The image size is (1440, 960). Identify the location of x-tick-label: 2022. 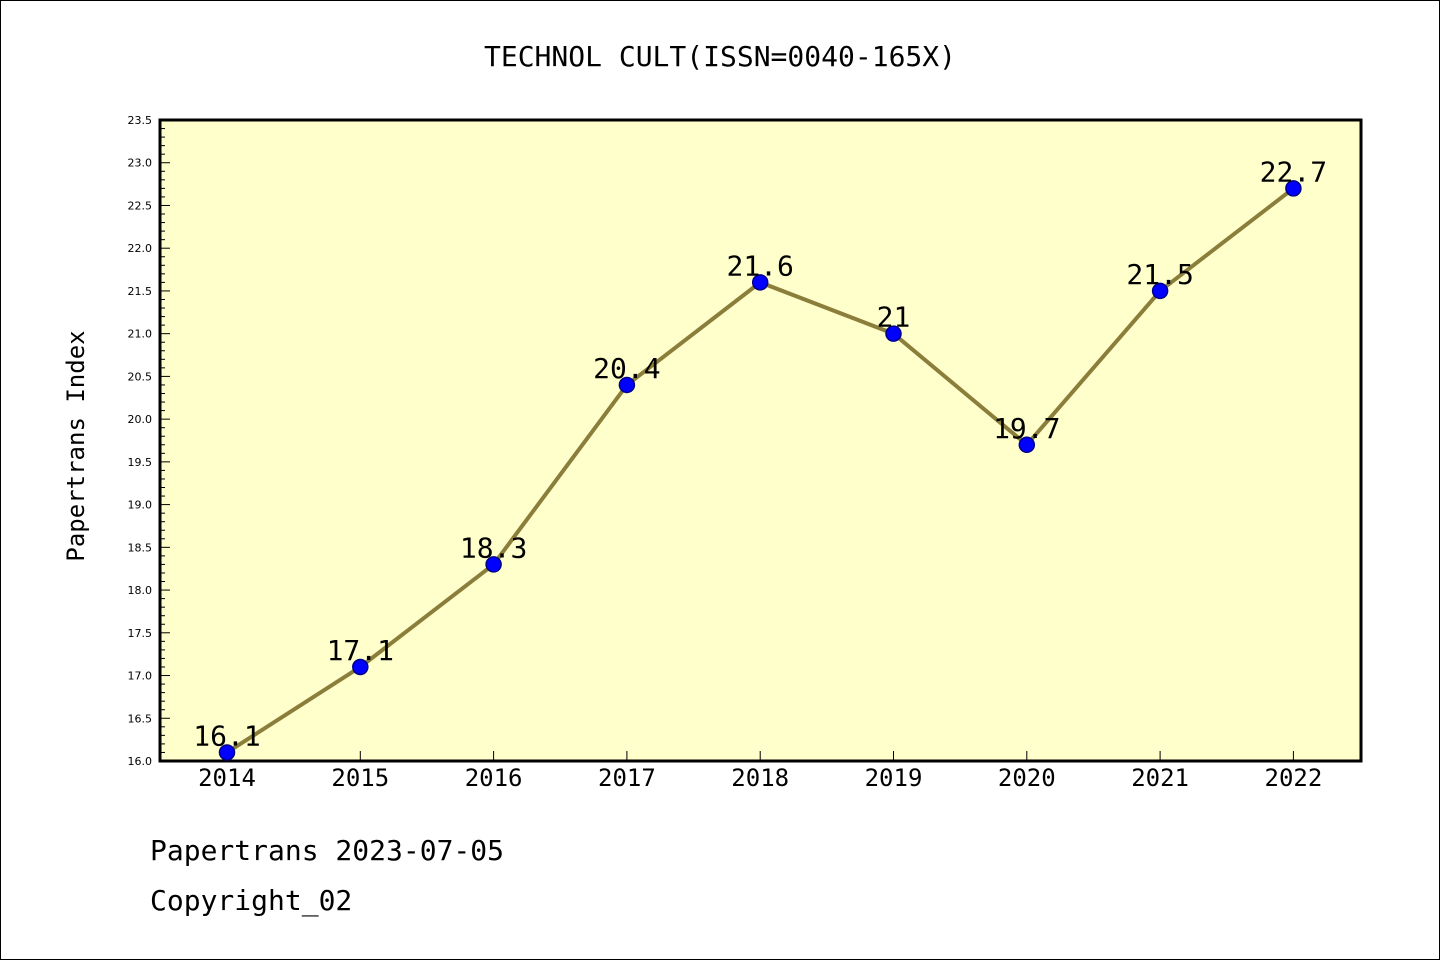
(1294, 778).